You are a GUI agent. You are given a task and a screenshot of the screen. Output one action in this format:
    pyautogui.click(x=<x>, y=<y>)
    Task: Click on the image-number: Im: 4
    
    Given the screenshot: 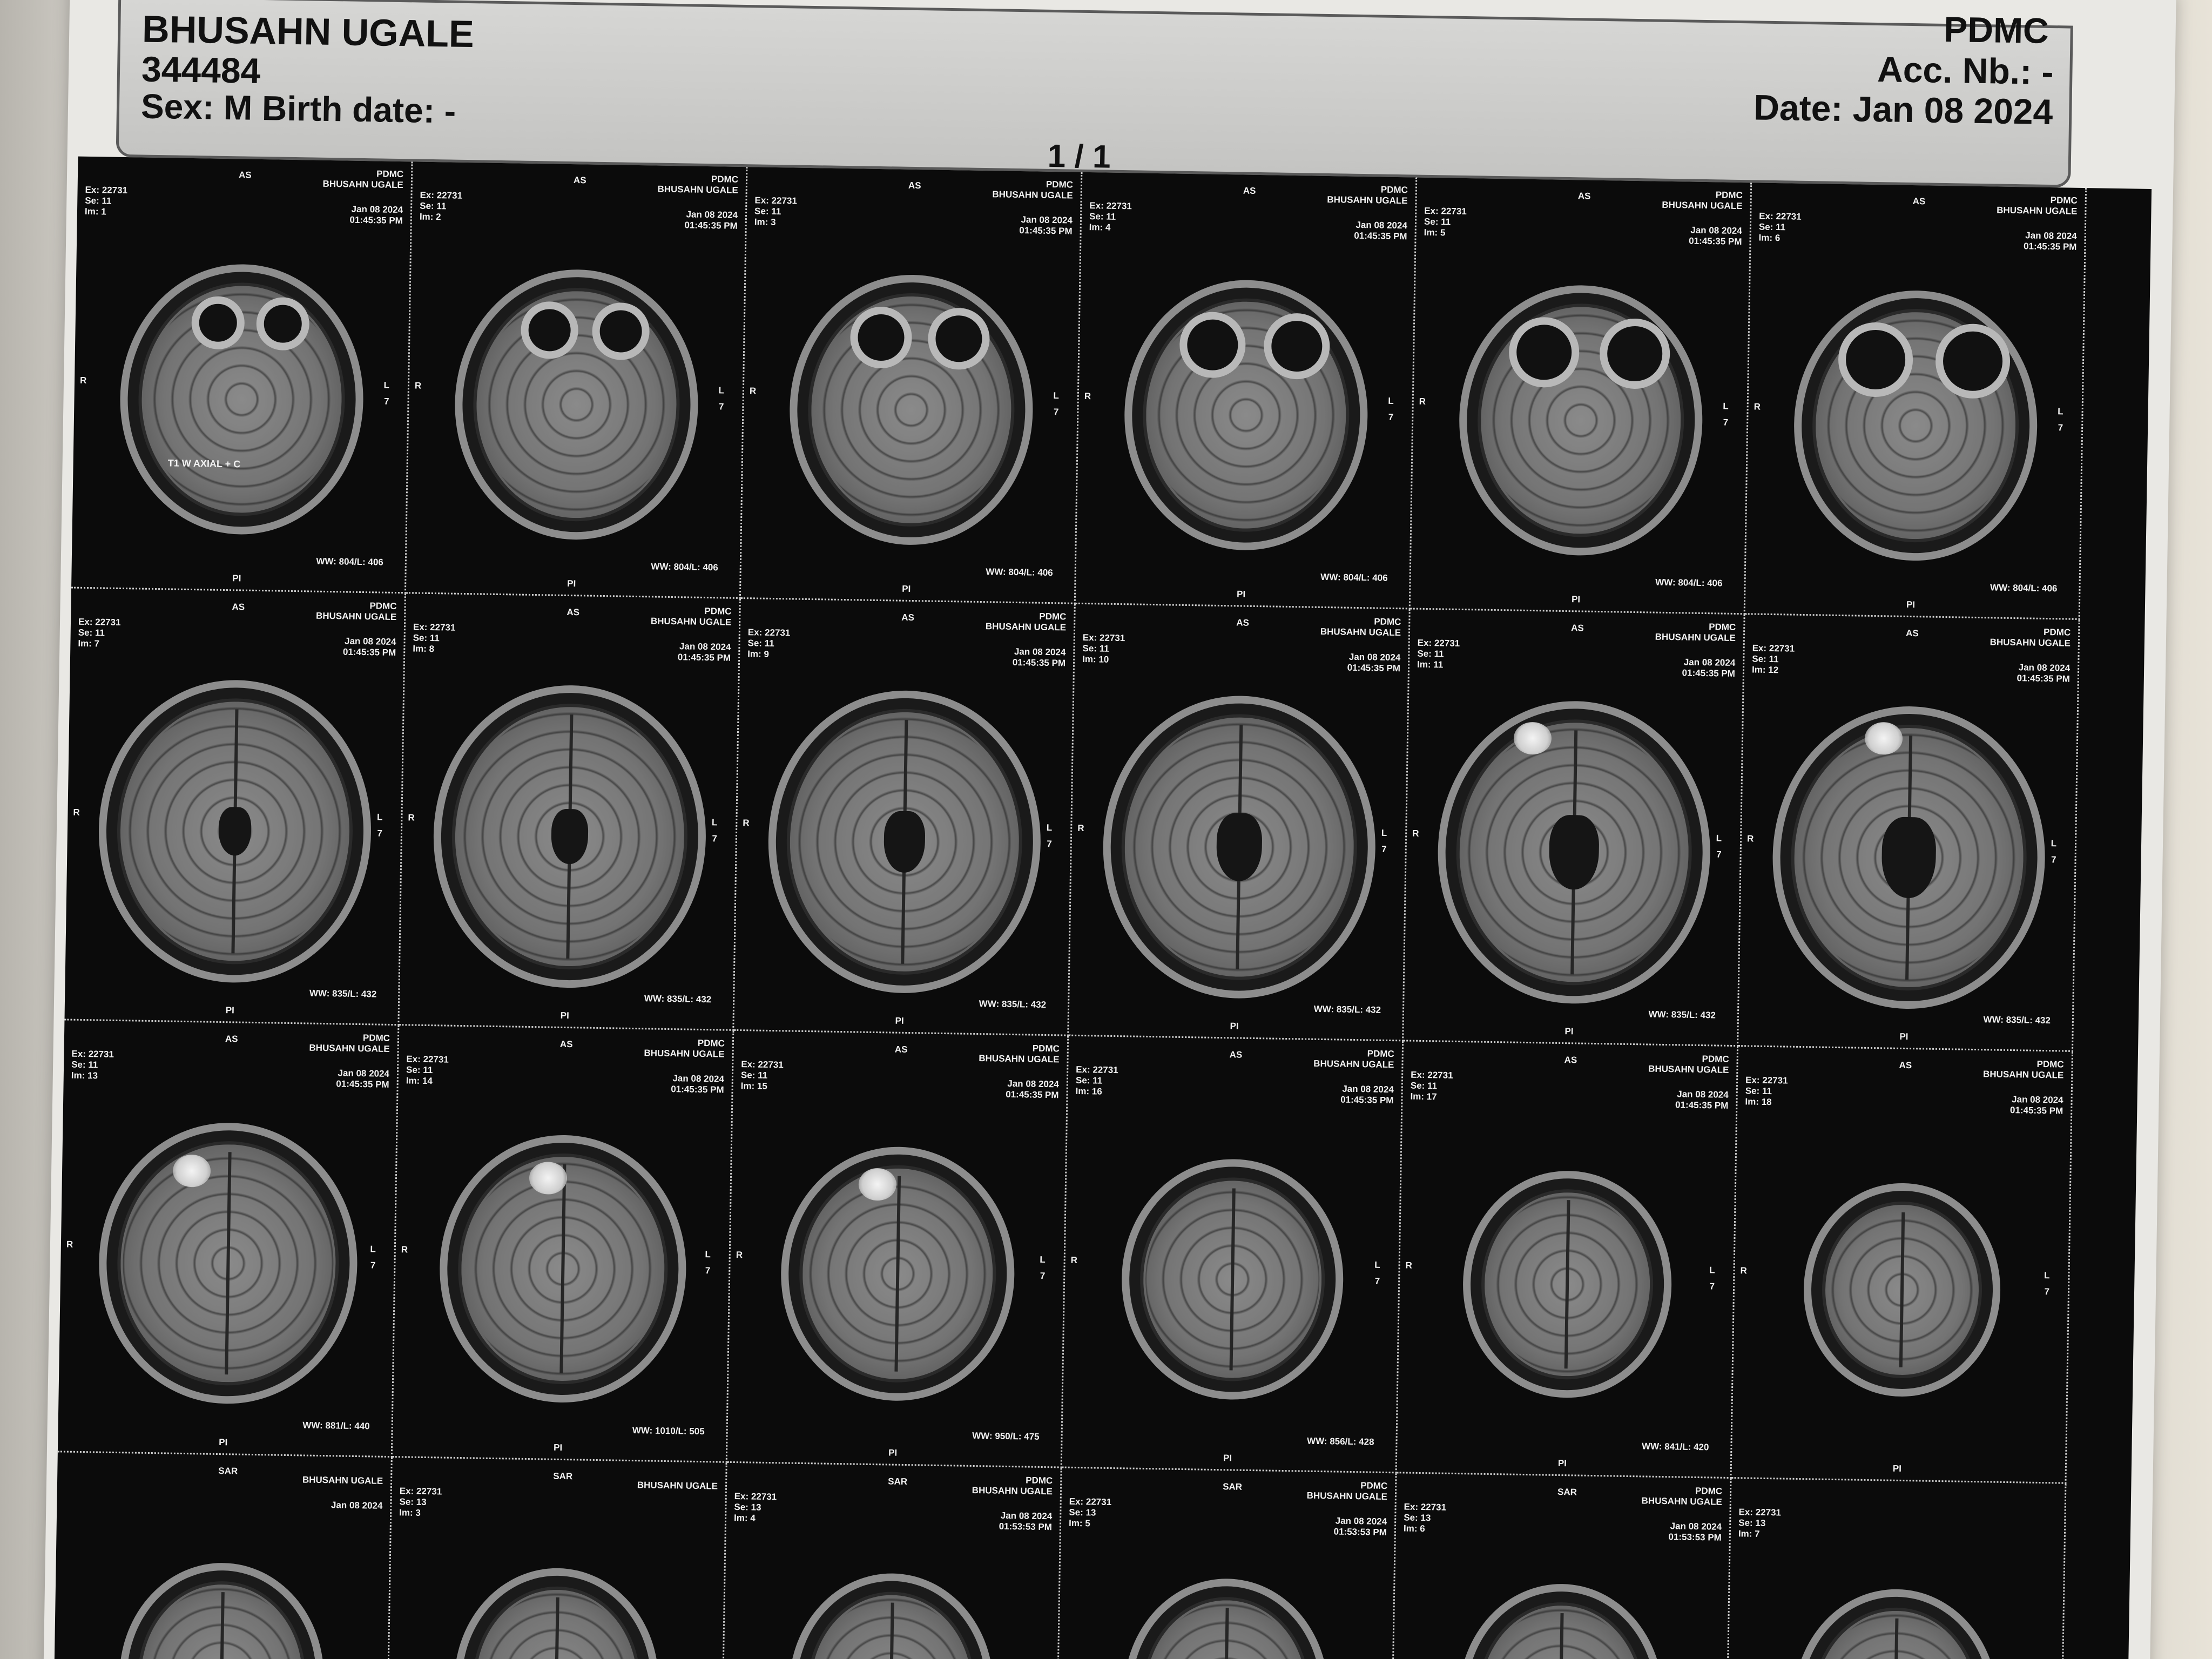 What is the action you would take?
    pyautogui.click(x=744, y=1518)
    